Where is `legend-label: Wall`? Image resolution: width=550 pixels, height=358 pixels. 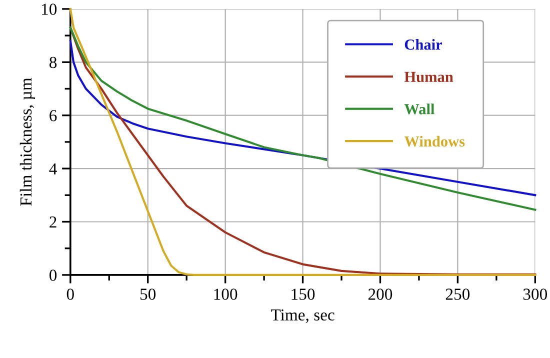
legend-label: Wall is located at coordinates (419, 109).